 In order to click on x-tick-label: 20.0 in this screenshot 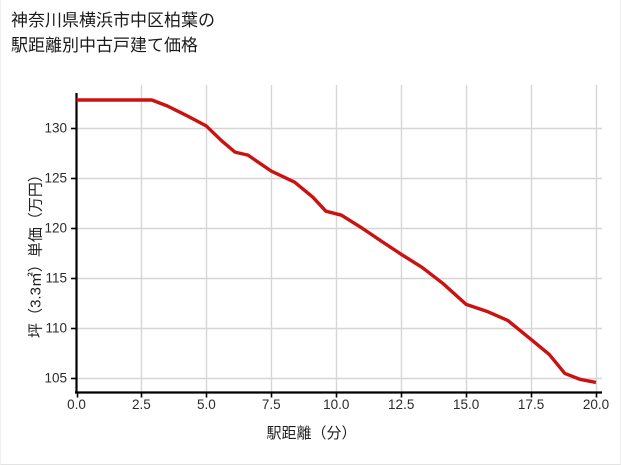, I will do `click(596, 404)`.